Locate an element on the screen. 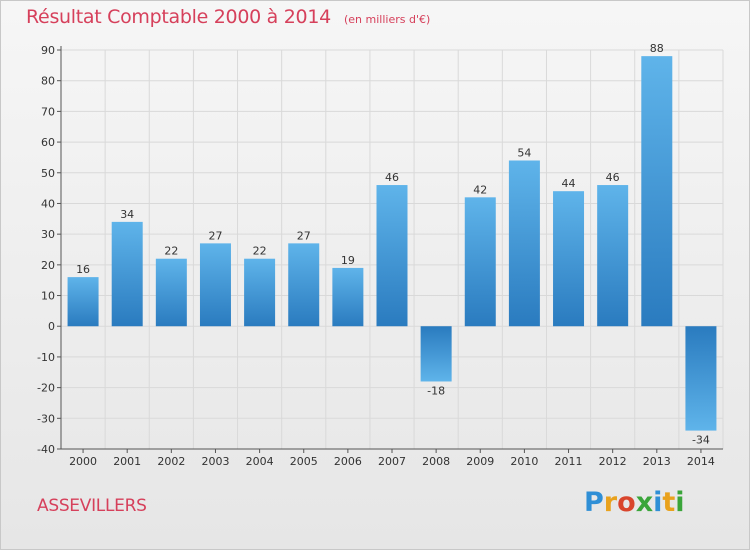 Image resolution: width=750 pixels, height=550 pixels. bar-value-label: 19 is located at coordinates (348, 260).